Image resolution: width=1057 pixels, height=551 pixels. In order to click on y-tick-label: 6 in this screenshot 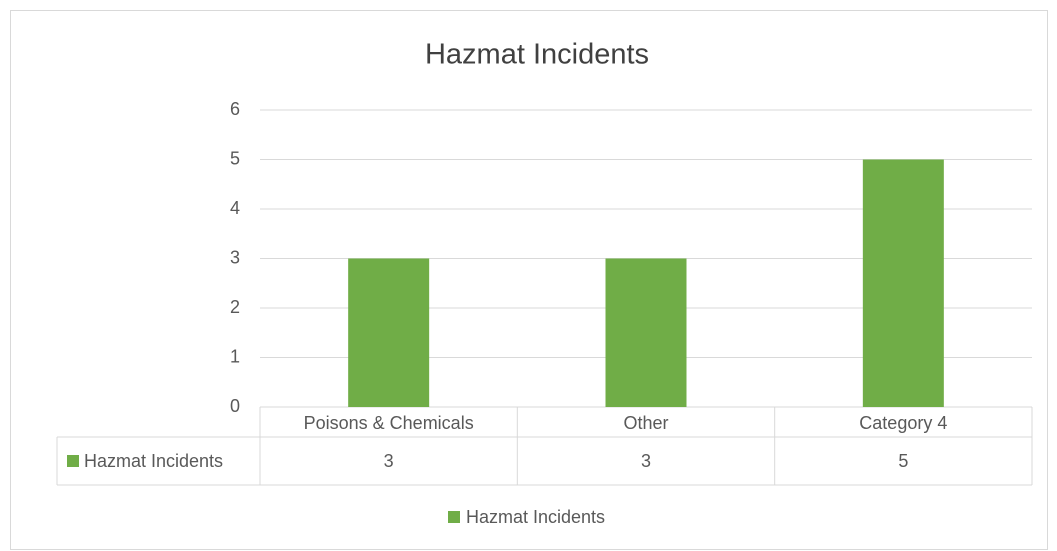, I will do `click(235, 109)`.